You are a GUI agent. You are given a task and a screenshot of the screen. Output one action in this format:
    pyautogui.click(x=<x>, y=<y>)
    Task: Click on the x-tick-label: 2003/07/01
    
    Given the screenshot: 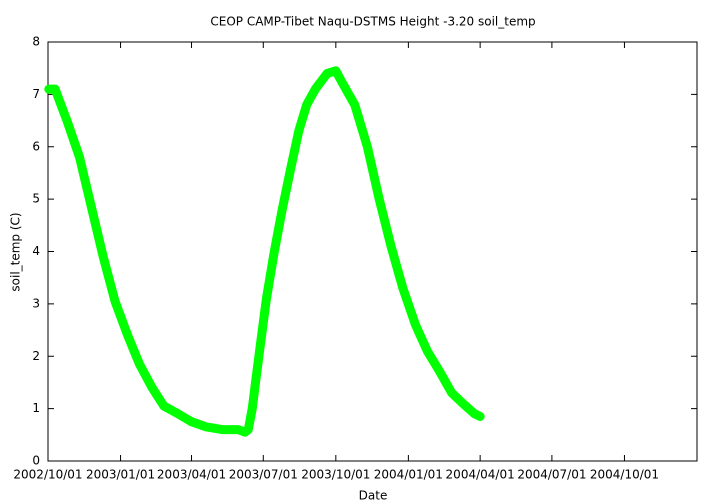 What is the action you would take?
    pyautogui.click(x=263, y=475)
    